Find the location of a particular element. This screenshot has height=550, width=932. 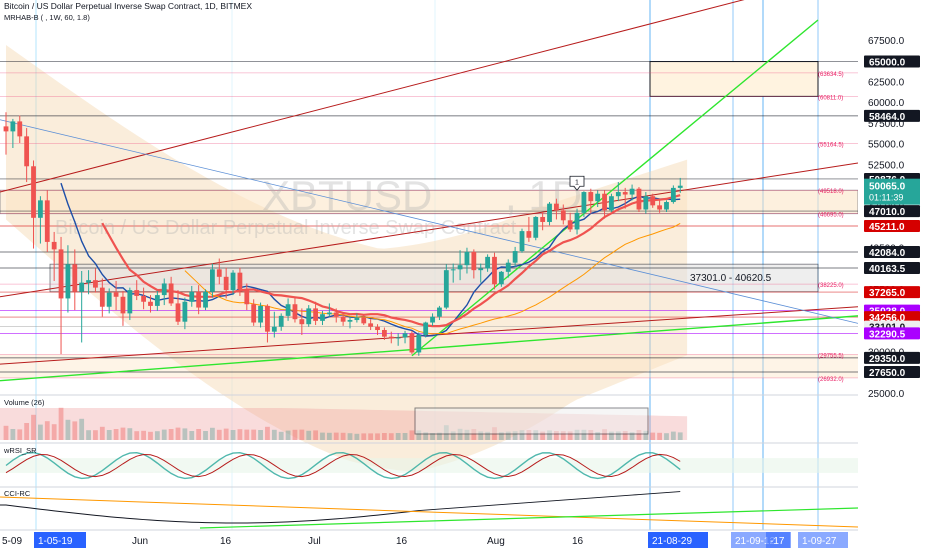

event-marker-label: 1 is located at coordinates (577, 182).